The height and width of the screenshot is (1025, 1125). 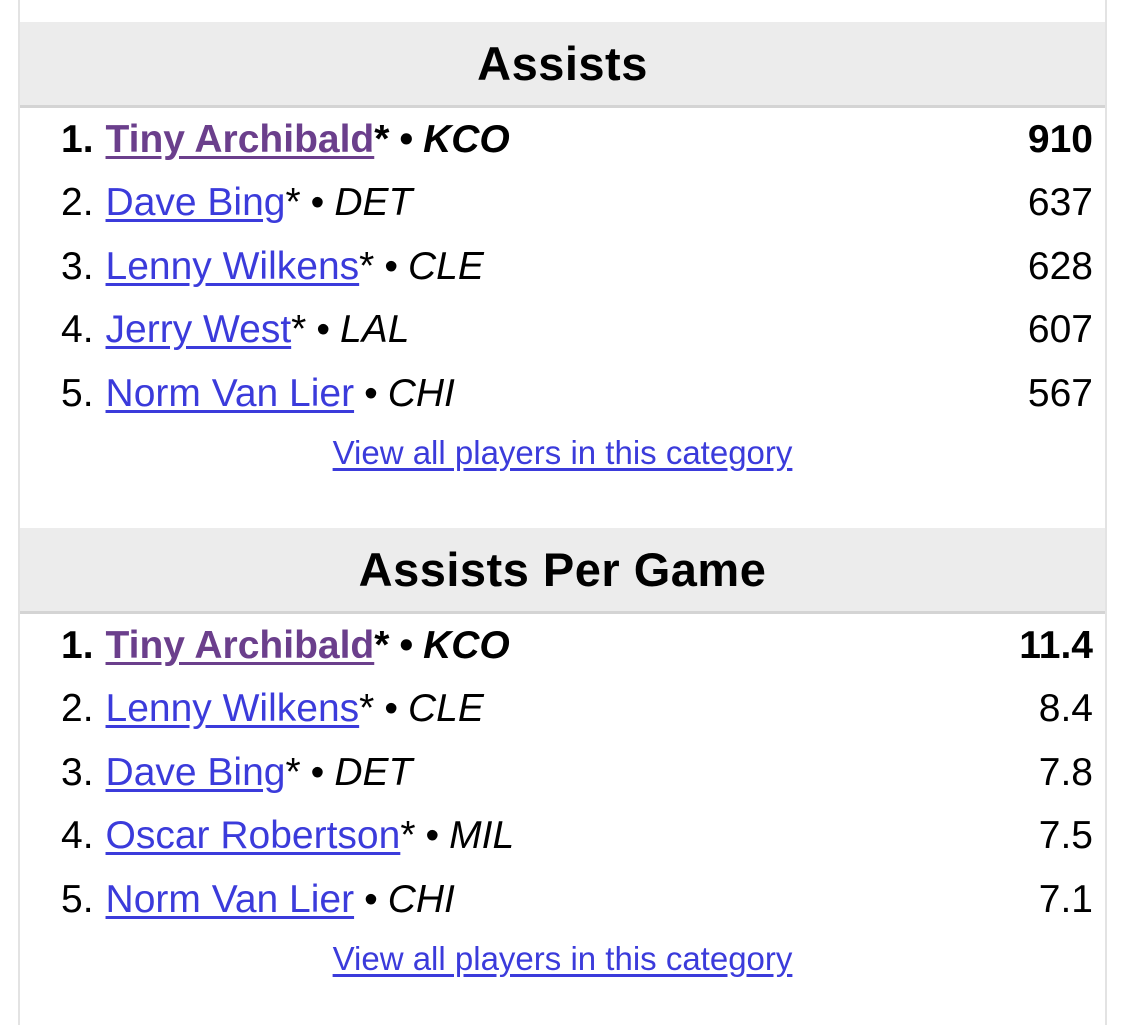 I want to click on stat-value: 567, so click(x=1060, y=393).